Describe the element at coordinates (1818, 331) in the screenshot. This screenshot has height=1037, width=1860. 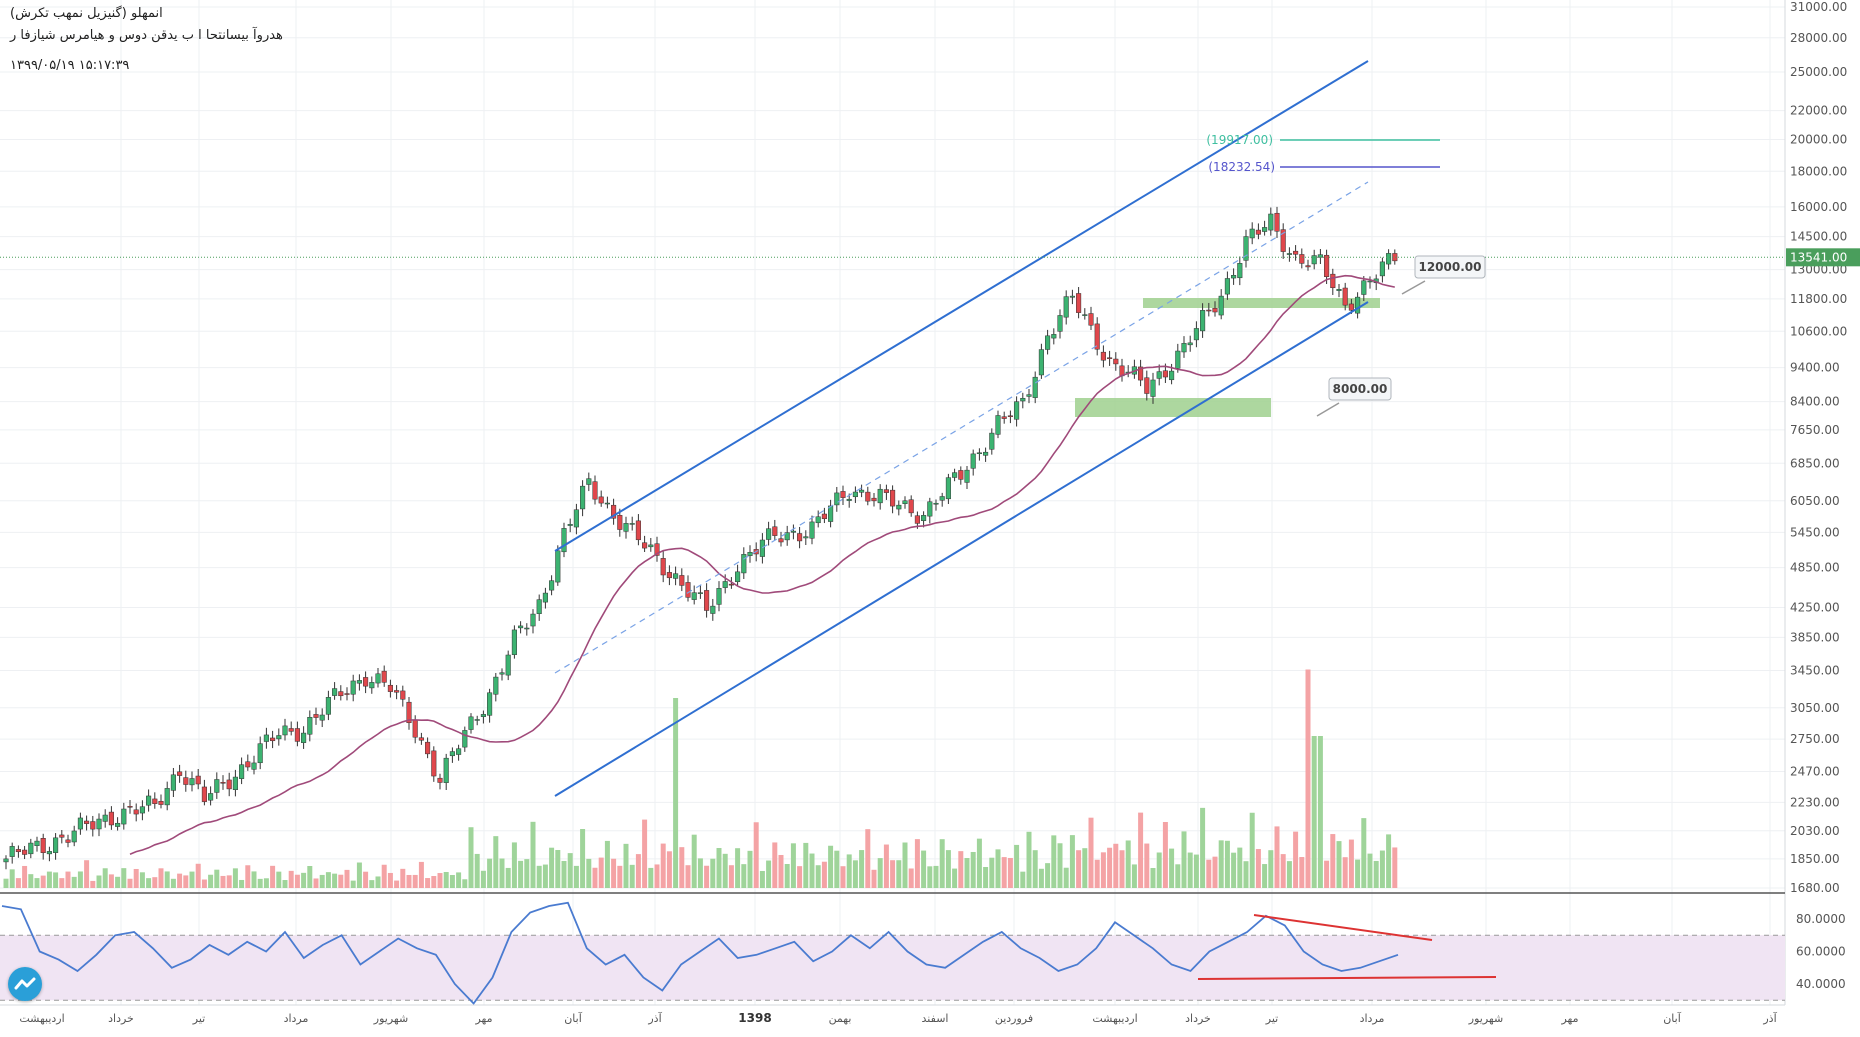
I see `price-tick-label: 10600.00` at that location.